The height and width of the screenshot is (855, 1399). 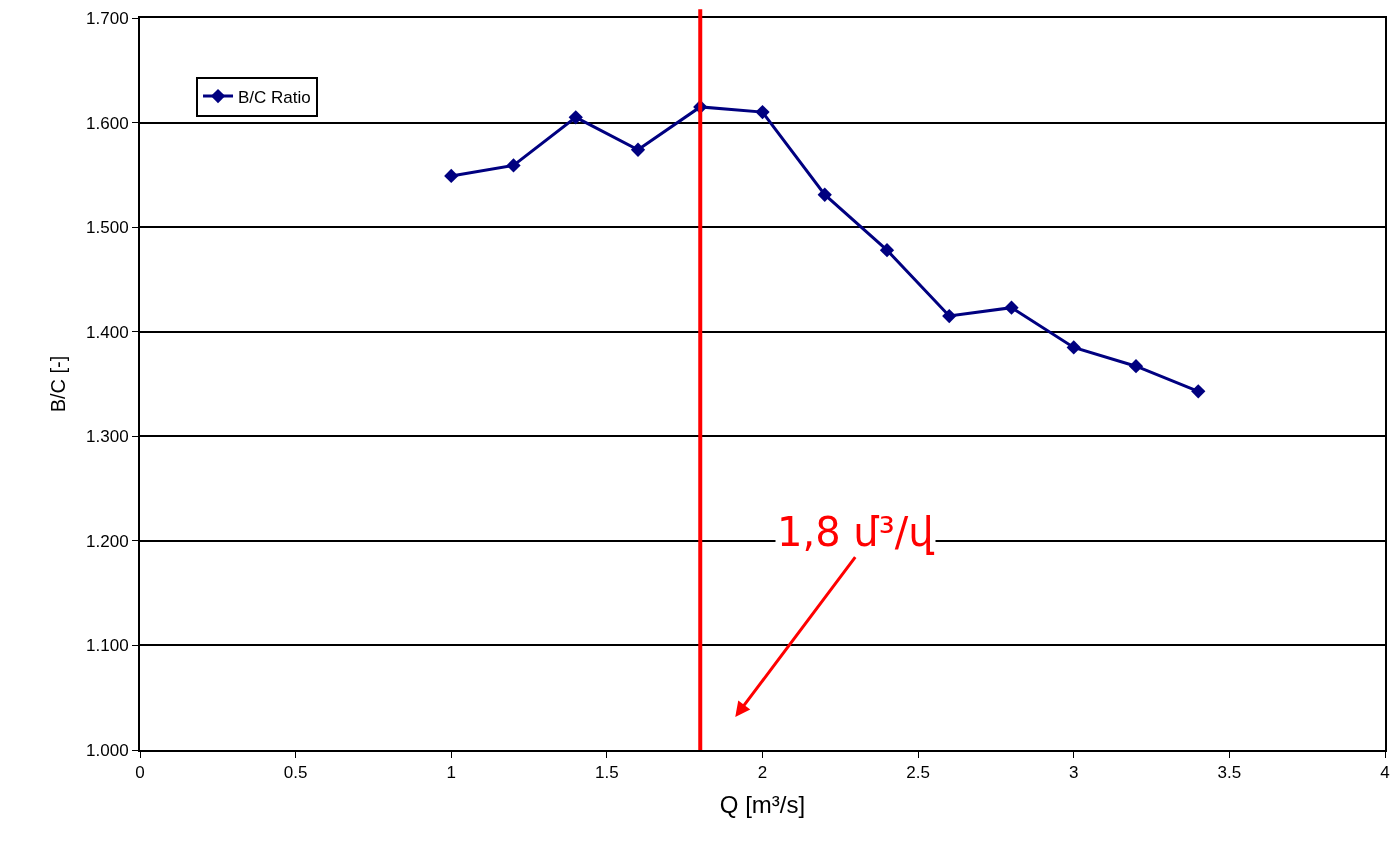 What do you see at coordinates (107, 18) in the screenshot?
I see `y-tick-label: 1.700` at bounding box center [107, 18].